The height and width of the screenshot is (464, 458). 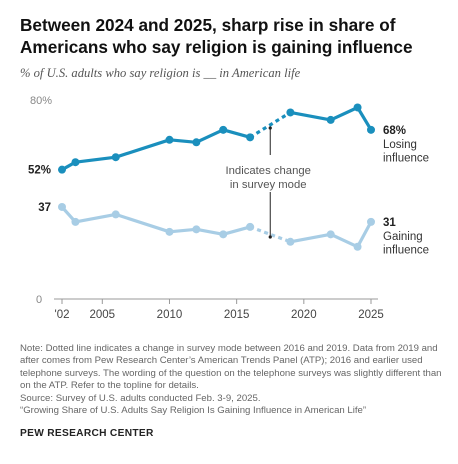 I want to click on x-tick-label: 2005, so click(x=103, y=315).